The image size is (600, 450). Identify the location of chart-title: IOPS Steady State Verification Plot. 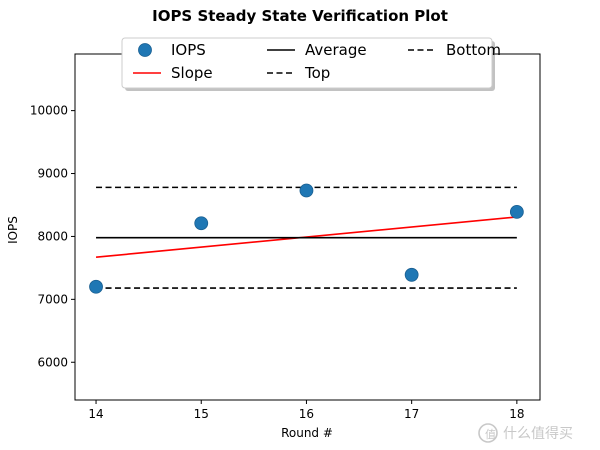
(300, 16).